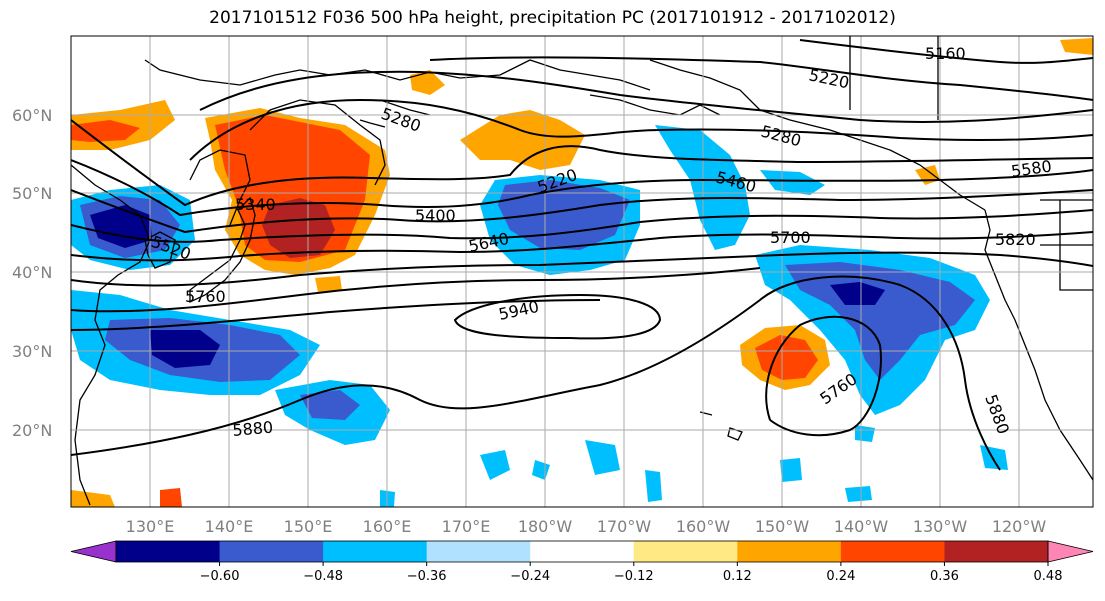  Describe the element at coordinates (255, 204) in the screenshot. I see `contour-label: 5340` at that location.